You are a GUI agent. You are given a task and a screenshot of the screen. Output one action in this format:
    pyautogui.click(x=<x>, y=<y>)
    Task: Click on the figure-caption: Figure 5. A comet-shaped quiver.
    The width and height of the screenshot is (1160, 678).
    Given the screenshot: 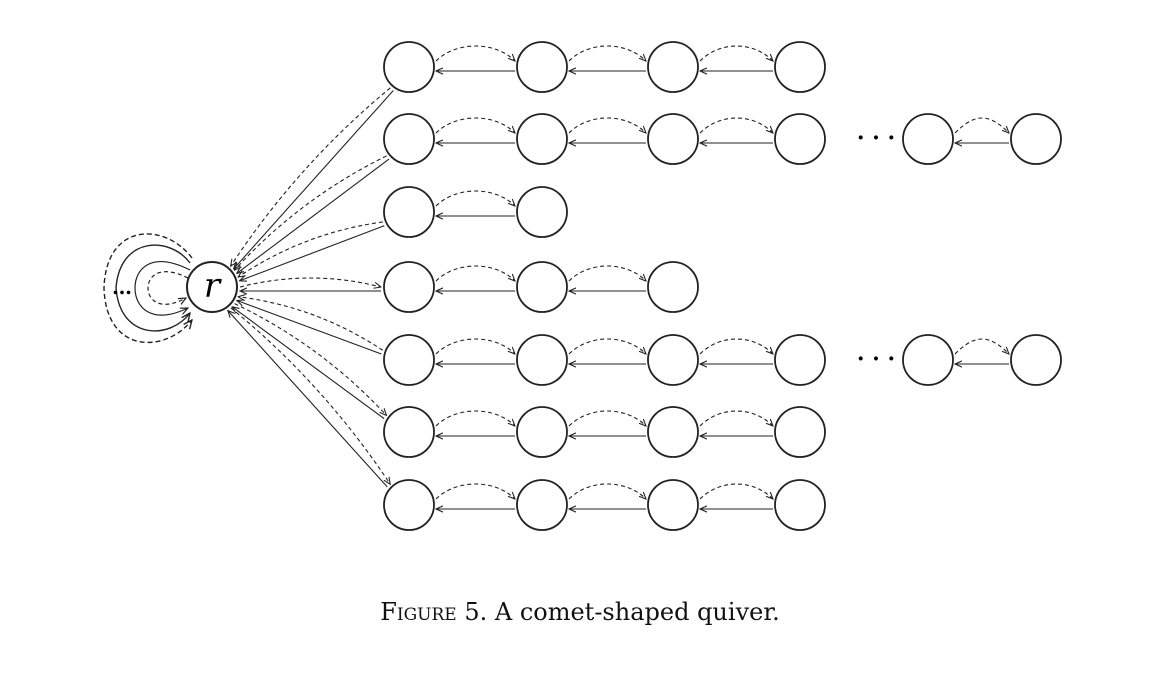 What is the action you would take?
    pyautogui.click(x=580, y=612)
    